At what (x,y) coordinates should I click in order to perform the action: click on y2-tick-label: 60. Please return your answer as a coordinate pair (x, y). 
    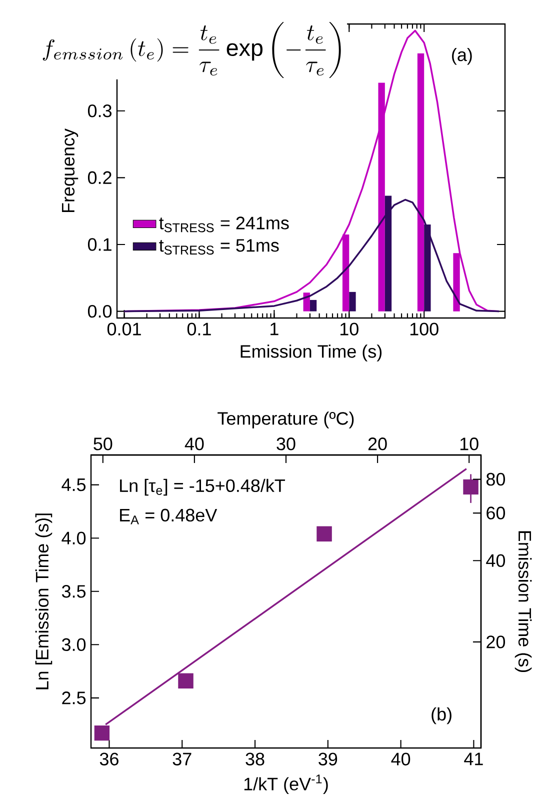
    Looking at the image, I should click on (496, 513).